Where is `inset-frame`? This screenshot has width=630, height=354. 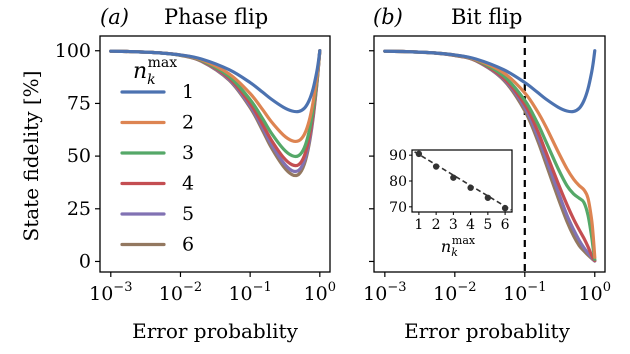
inset-frame is located at coordinates (462, 181).